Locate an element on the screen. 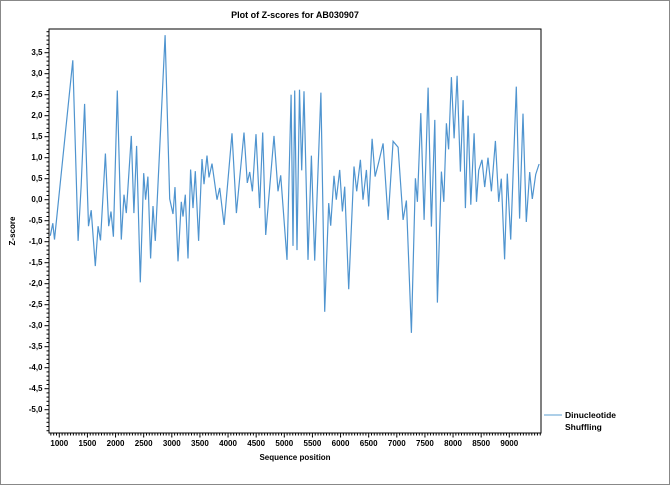  y-tick-label: 0,5 is located at coordinates (37, 178).